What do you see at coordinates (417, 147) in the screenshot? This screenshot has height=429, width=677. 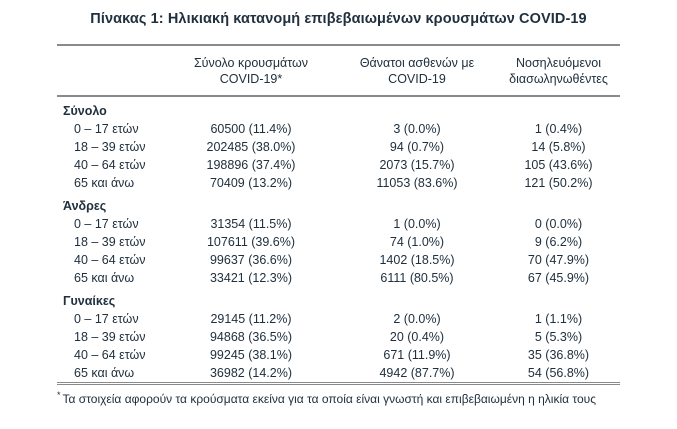 I see `cell-deaths: 94 (0.7%)` at bounding box center [417, 147].